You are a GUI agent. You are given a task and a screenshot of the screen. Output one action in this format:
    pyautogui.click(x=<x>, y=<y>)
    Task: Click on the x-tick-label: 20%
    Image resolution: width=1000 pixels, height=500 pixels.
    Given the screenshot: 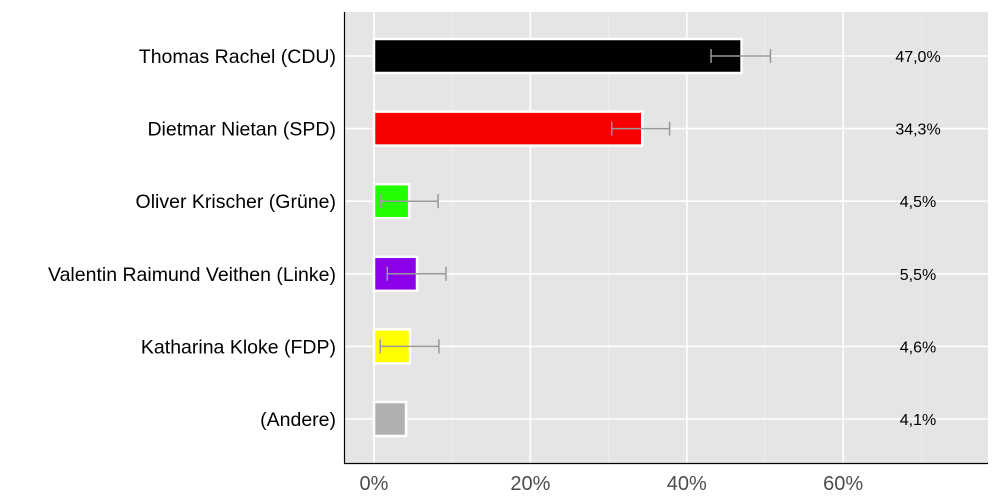 What is the action you would take?
    pyautogui.click(x=530, y=484)
    